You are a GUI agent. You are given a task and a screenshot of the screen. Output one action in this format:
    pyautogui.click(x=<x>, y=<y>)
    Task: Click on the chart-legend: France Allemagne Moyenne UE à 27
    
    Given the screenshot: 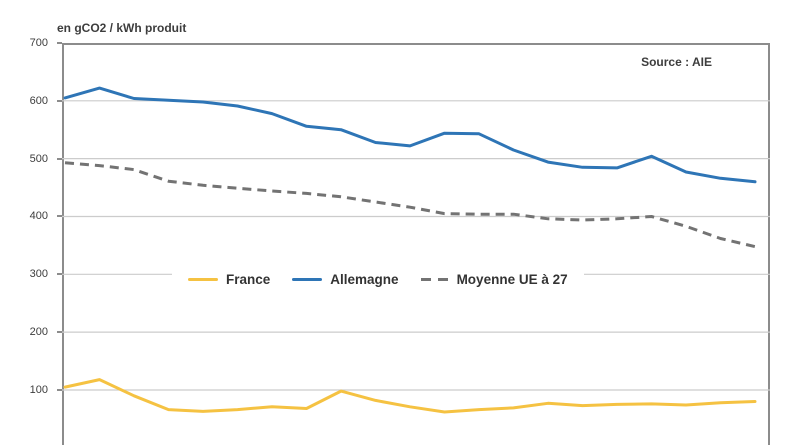 What is the action you would take?
    pyautogui.click(x=378, y=279)
    